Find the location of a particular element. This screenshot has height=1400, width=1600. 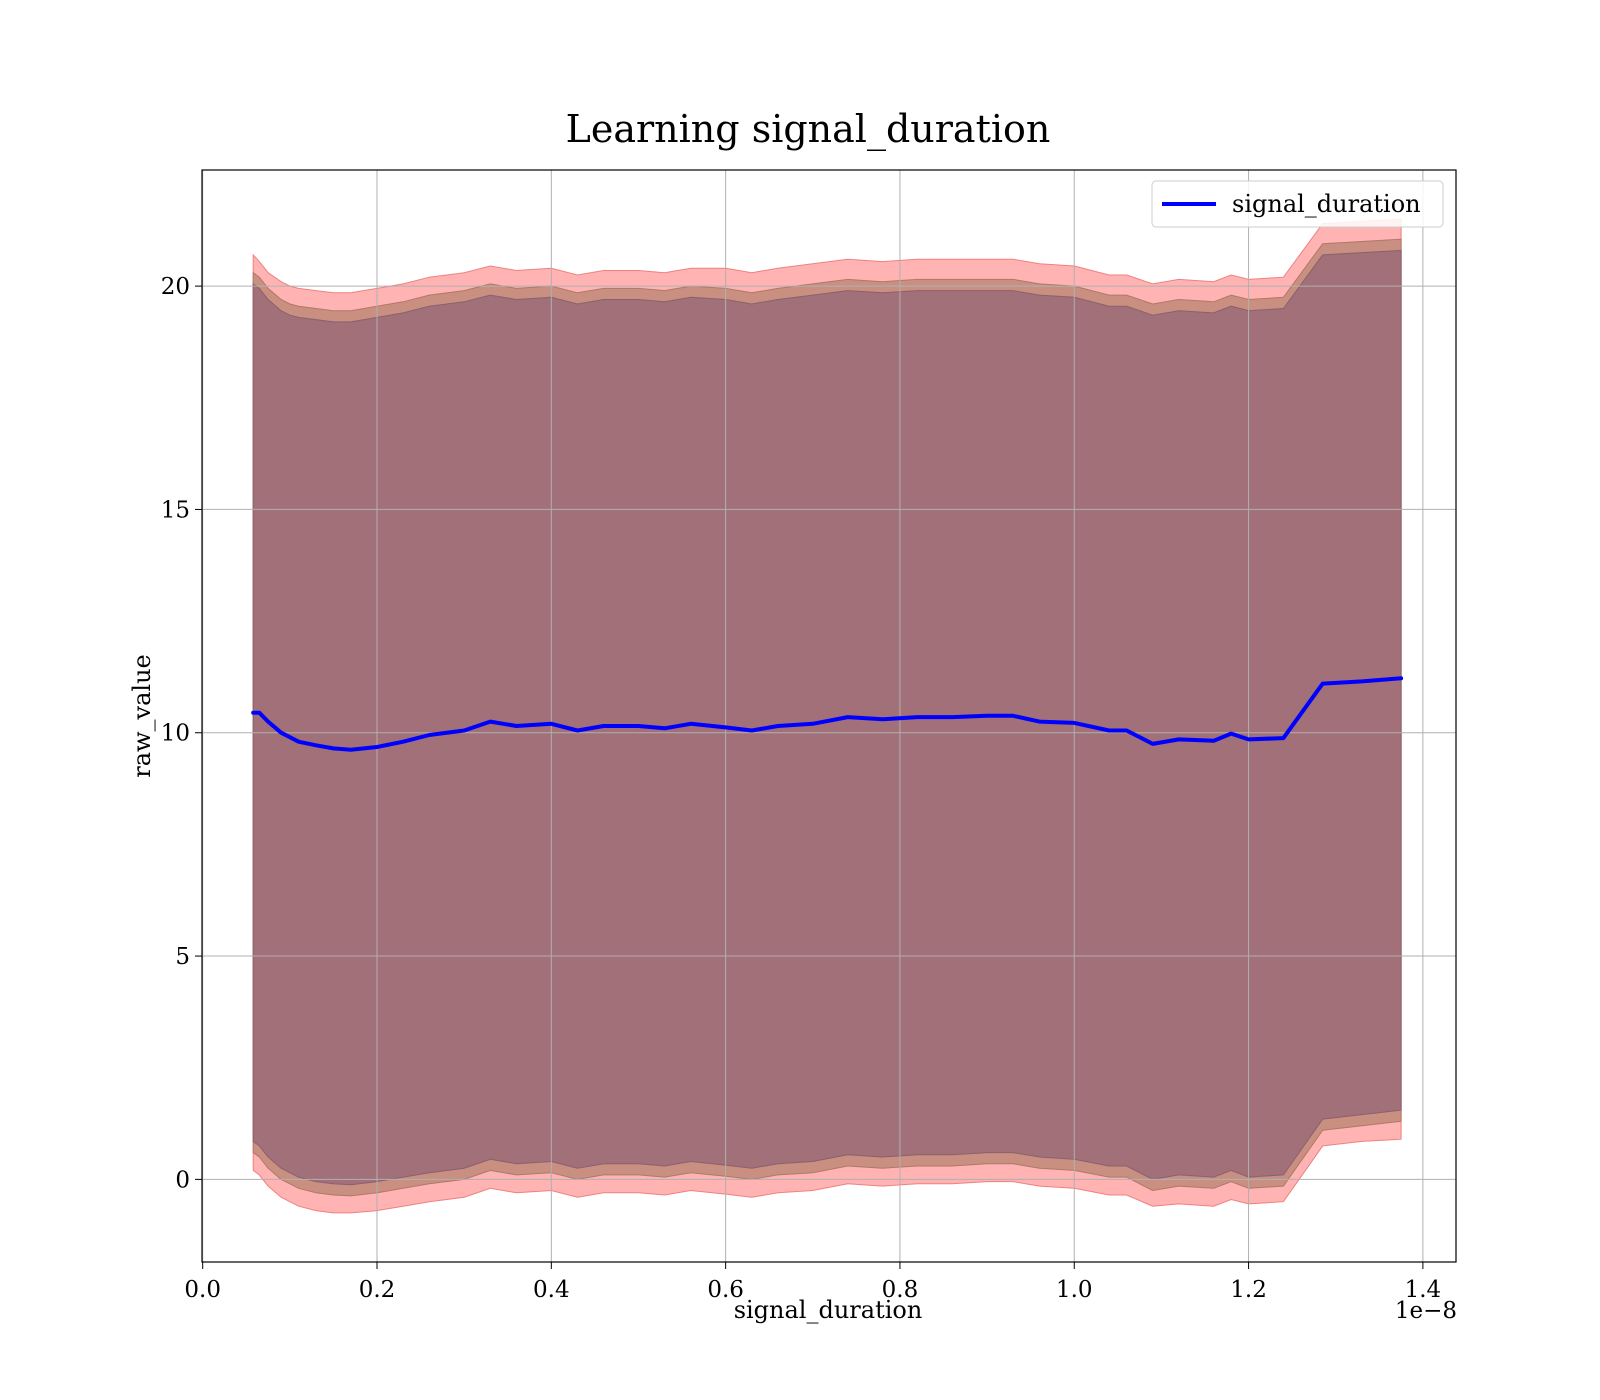

legend-box is located at coordinates (1297, 204).